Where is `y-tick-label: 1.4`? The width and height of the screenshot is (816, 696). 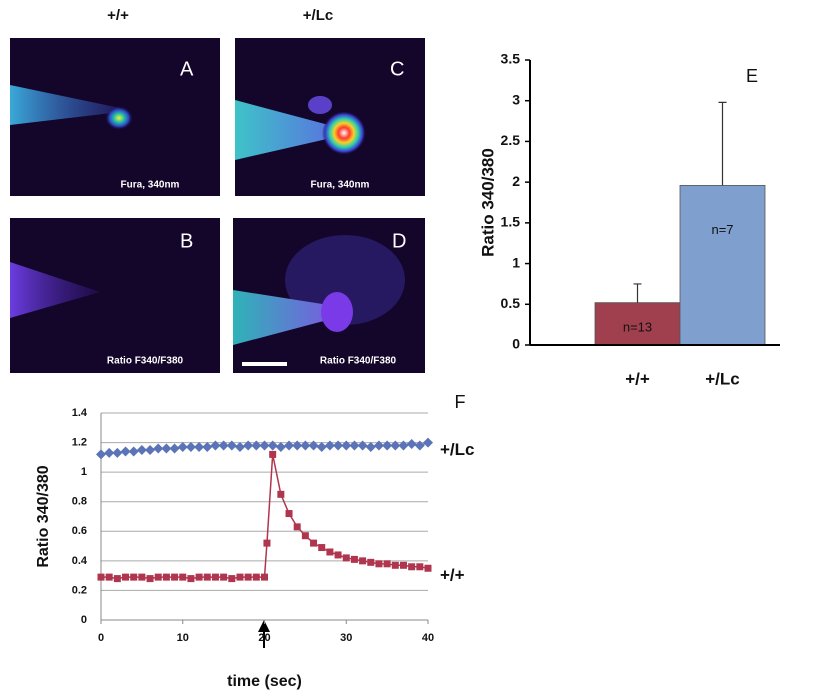 y-tick-label: 1.4 is located at coordinates (80, 413).